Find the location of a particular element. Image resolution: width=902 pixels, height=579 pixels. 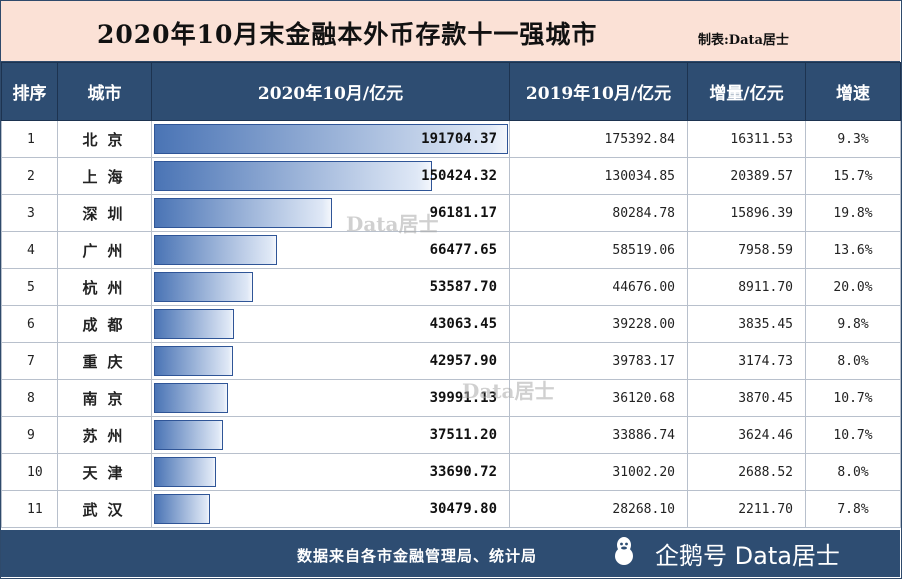

value-2019-cell: 31002.20 is located at coordinates (598, 472).